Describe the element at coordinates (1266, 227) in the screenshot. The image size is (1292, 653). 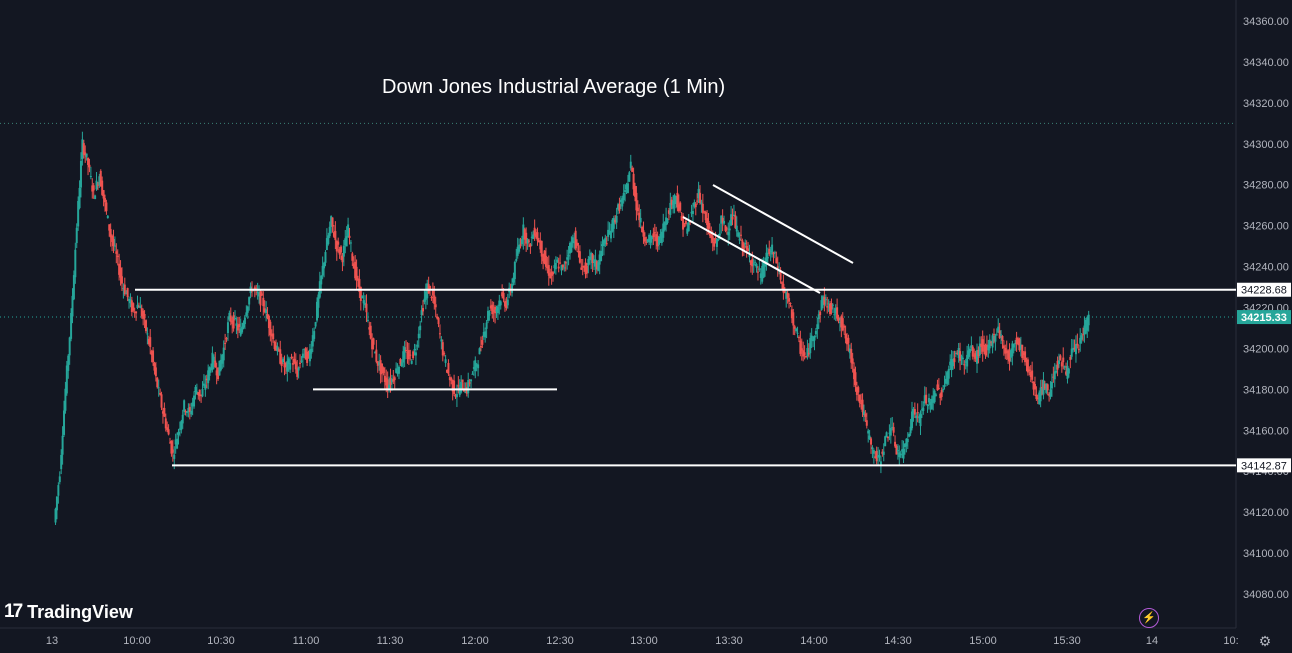
I see `y-tick-label: 34260.00` at that location.